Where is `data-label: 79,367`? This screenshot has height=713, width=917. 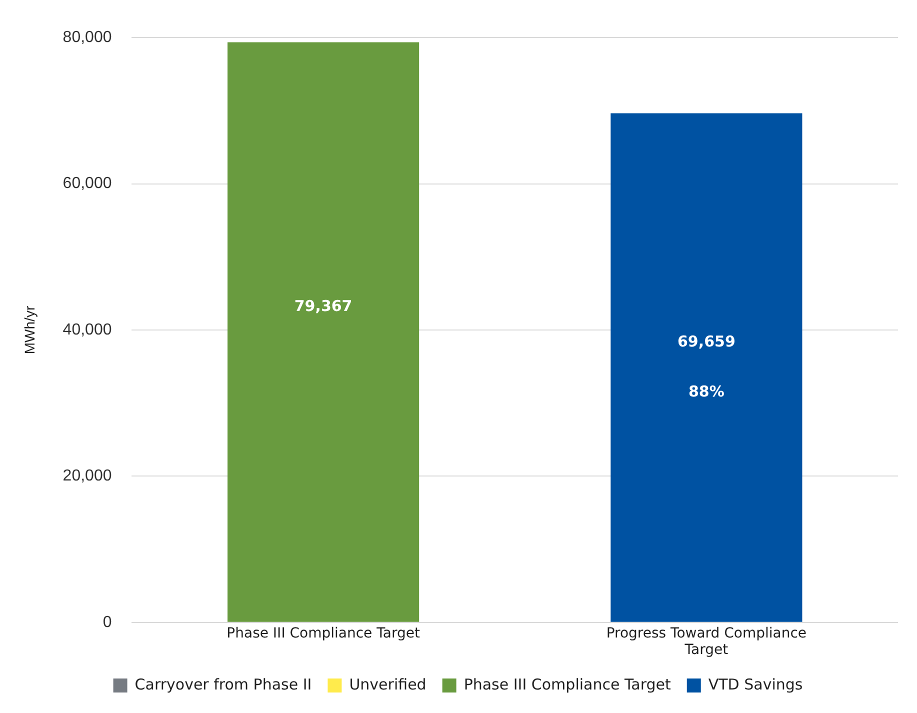 data-label: 79,367 is located at coordinates (323, 305).